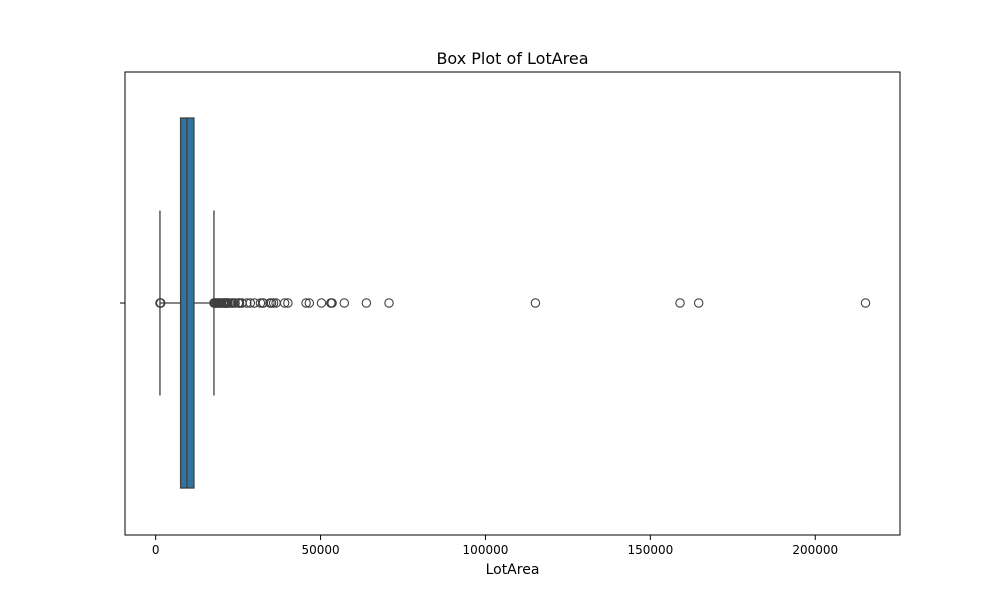  I want to click on x-axis-label: LotArea, so click(513, 570).